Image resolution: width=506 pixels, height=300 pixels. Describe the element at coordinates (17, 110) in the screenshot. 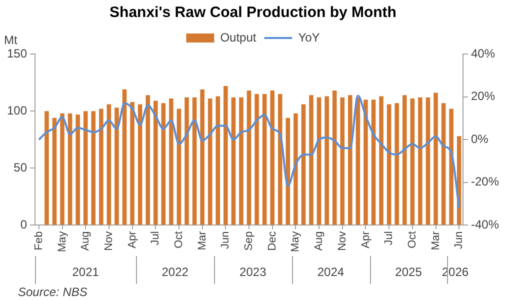

I see `y-tick-label: 100` at that location.